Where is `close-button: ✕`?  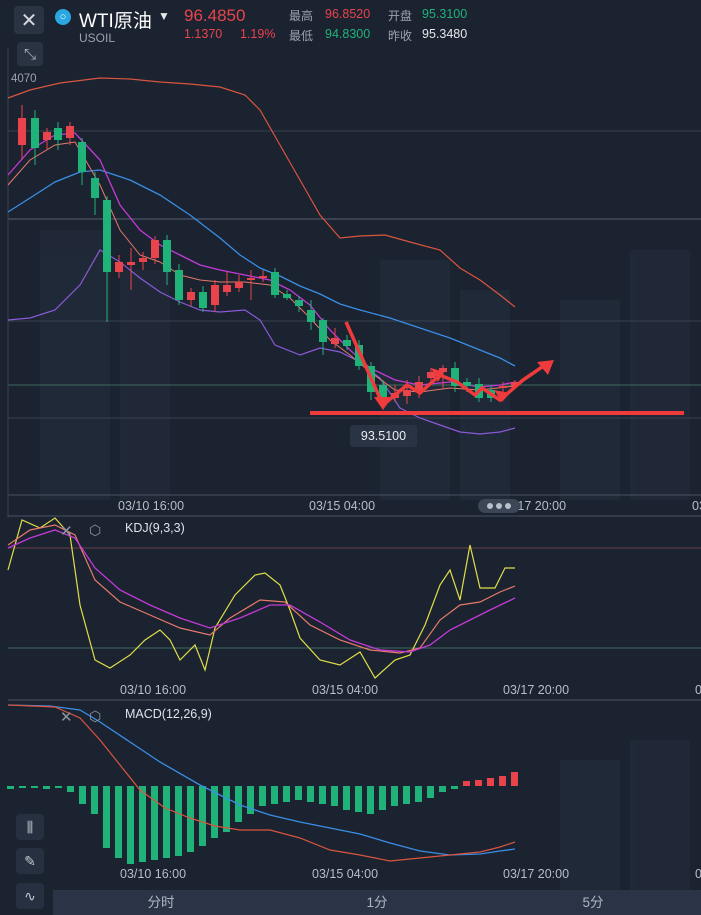
close-button: ✕ is located at coordinates (29, 20).